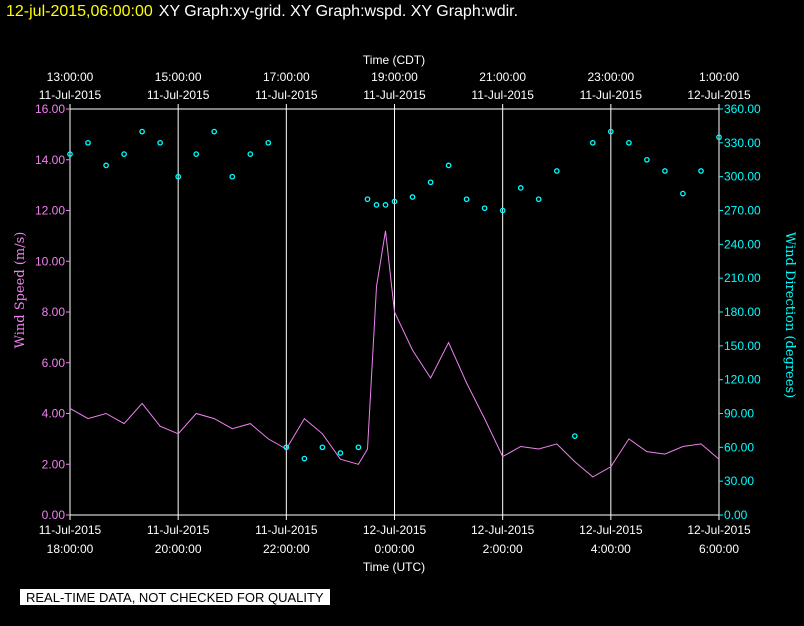 The image size is (804, 626). What do you see at coordinates (70, 77) in the screenshot?
I see `top-tick-time-label: 13:00:00` at bounding box center [70, 77].